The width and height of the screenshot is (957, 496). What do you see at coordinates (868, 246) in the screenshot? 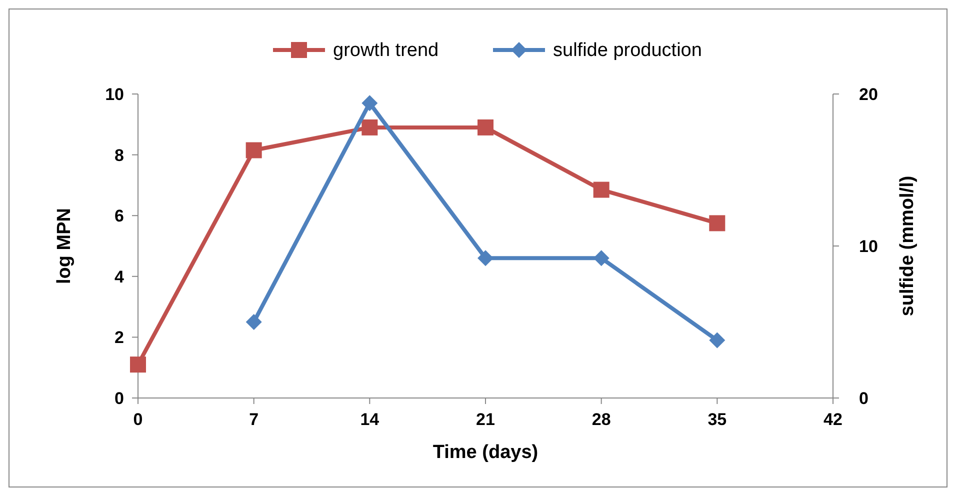
I see `y2-tick-label: 10` at bounding box center [868, 246].